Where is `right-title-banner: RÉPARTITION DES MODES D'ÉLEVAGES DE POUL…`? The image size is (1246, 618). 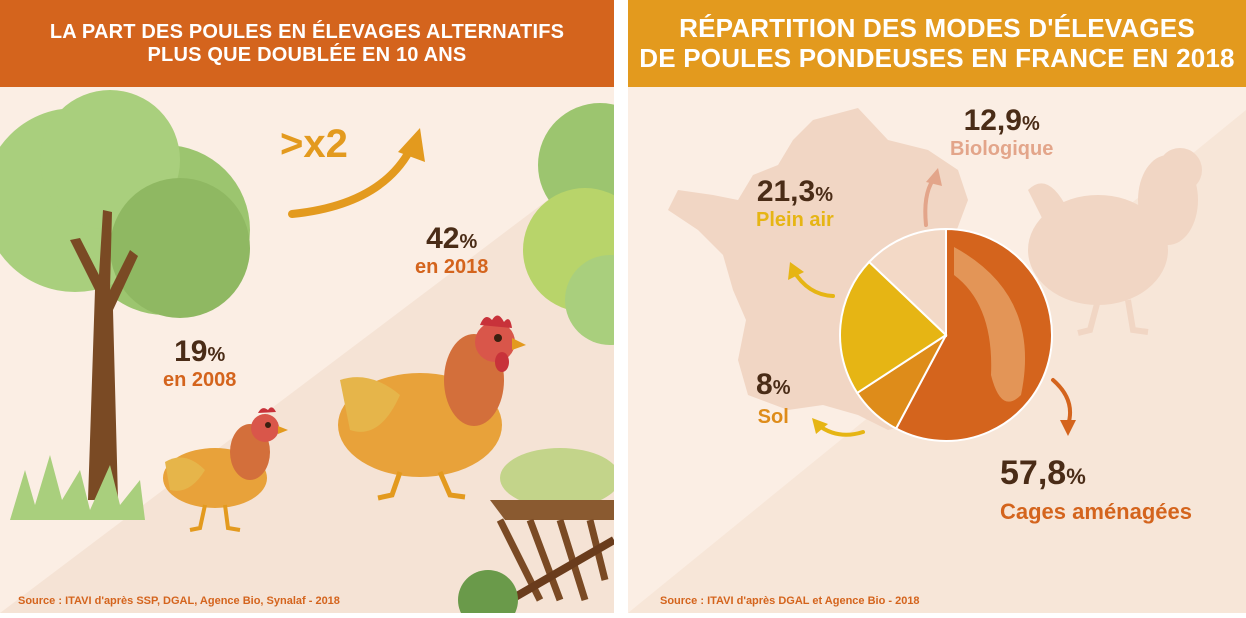 right-title-banner: RÉPARTITION DES MODES D'ÉLEVAGES DE POUL… is located at coordinates (937, 43).